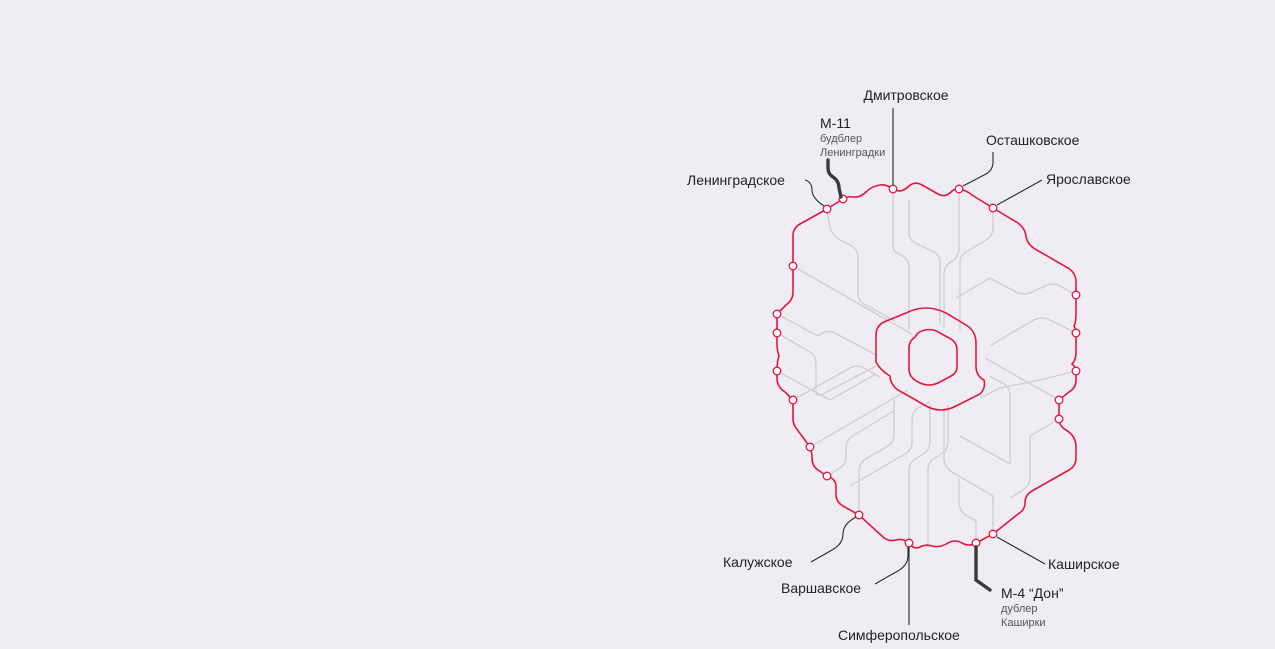  What do you see at coordinates (919, 473) in the screenshot?
I see `road-s2-grey` at bounding box center [919, 473].